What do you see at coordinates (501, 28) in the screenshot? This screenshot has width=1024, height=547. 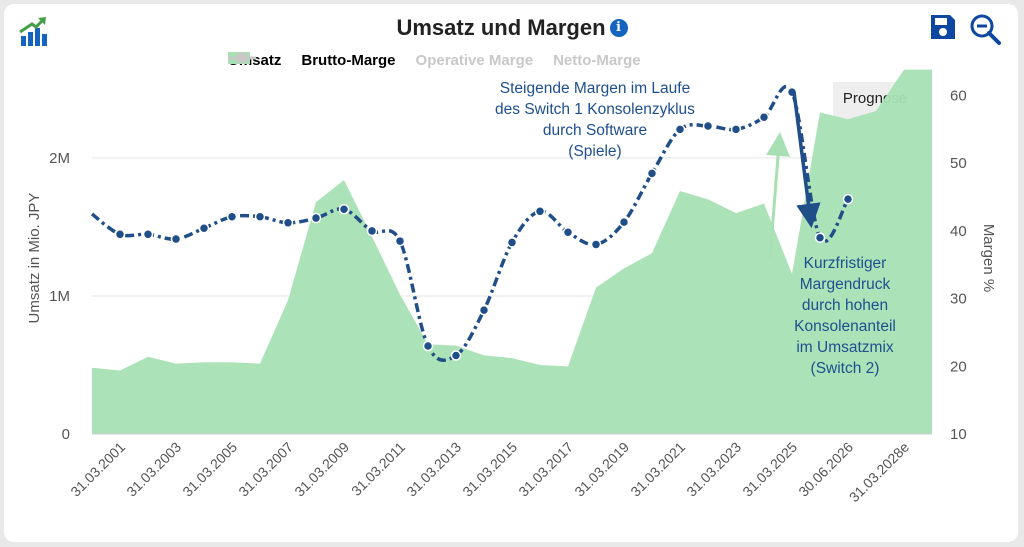 I see `chart-title: Umsatz und Margen` at bounding box center [501, 28].